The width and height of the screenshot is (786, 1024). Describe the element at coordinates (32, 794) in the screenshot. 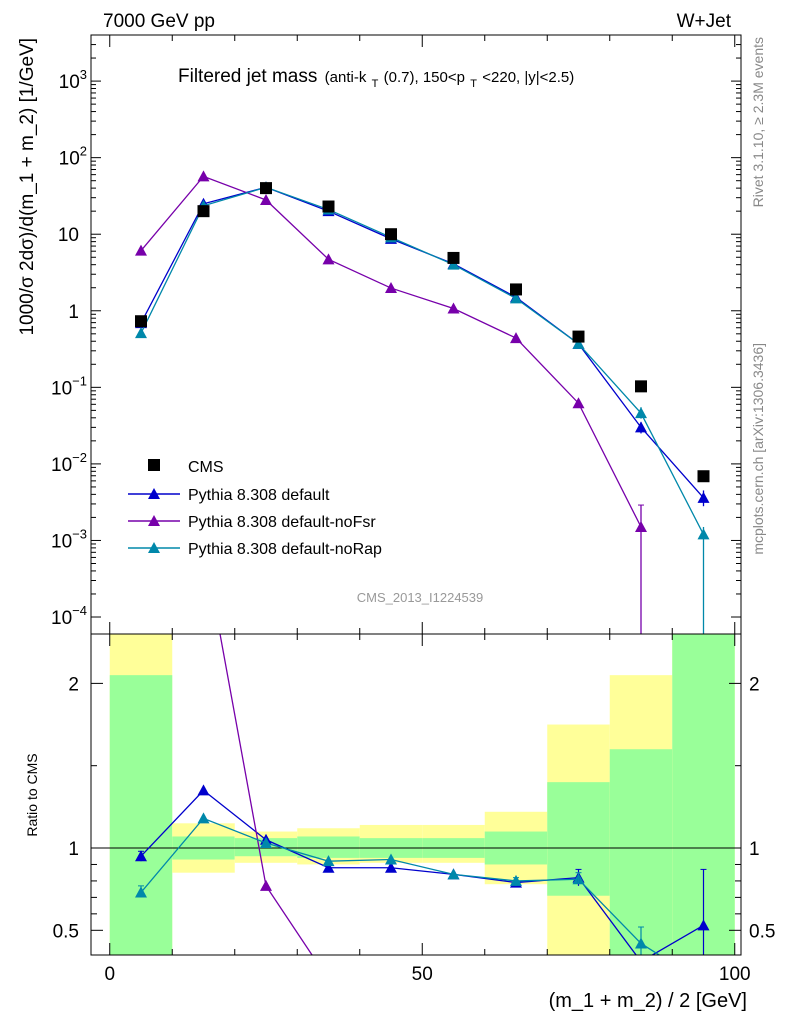

I see `ratio-y-axis-label: Ratio to CMS` at that location.